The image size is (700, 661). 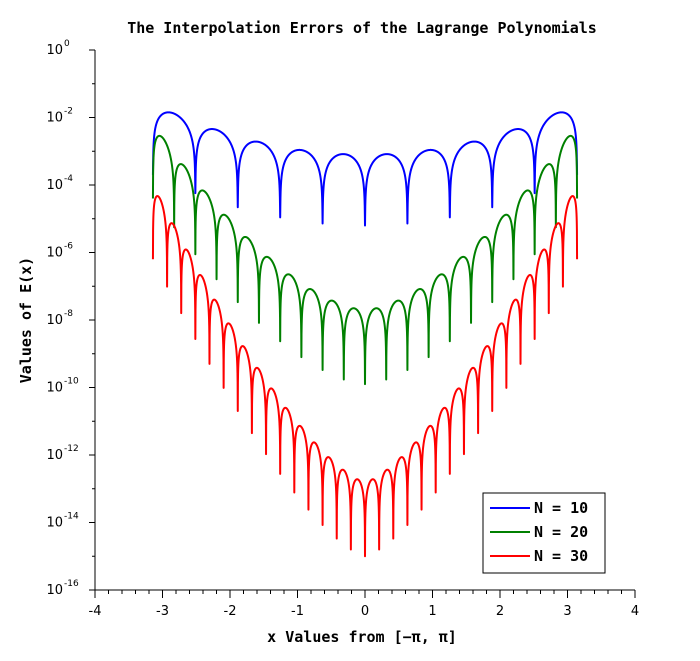 What do you see at coordinates (365, 611) in the screenshot?
I see `x-tick-label: 0` at bounding box center [365, 611].